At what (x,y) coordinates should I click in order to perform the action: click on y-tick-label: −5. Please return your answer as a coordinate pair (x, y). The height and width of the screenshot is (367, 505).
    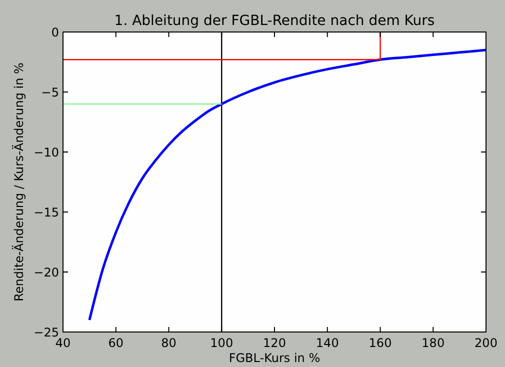
    Looking at the image, I should click on (50, 93).